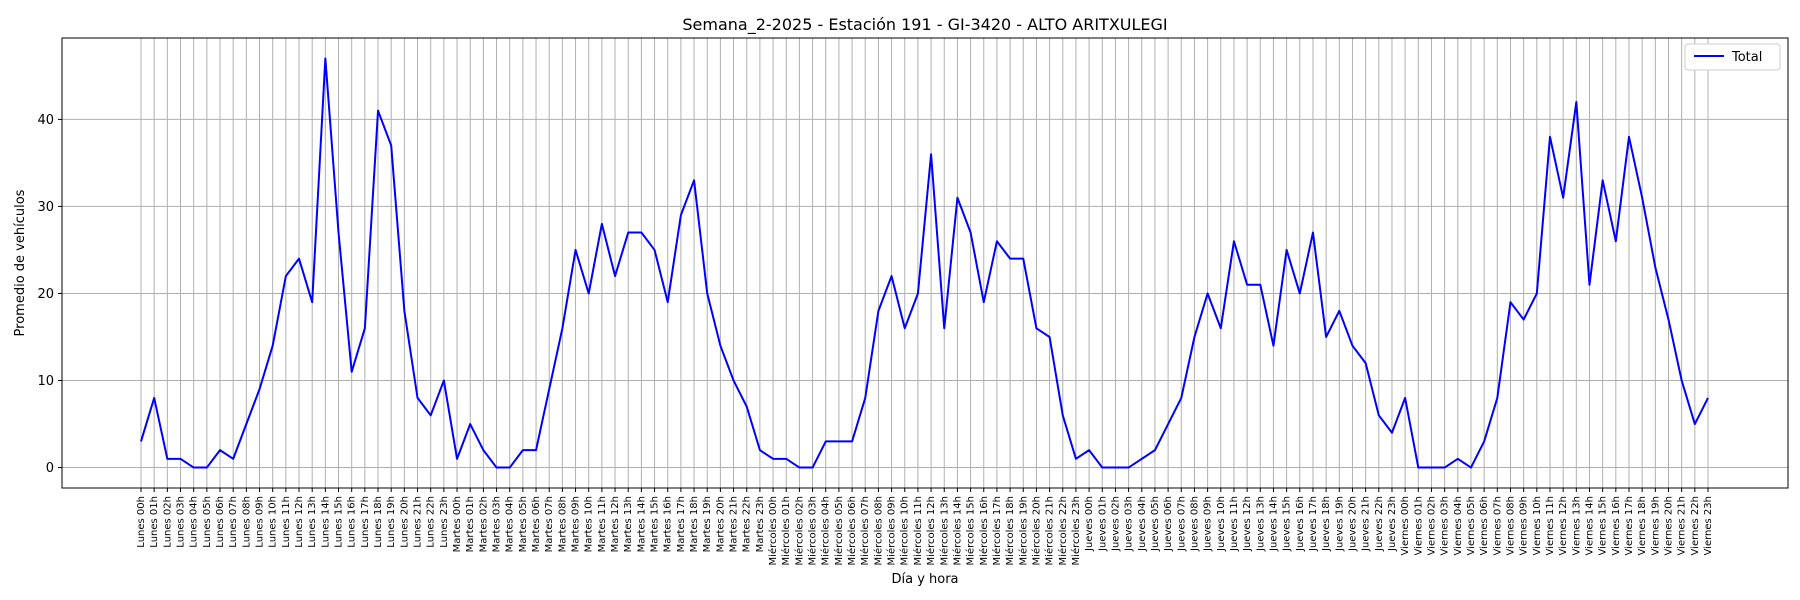 This screenshot has width=1800, height=600. What do you see at coordinates (1089, 524) in the screenshot?
I see `x-tick-label: Jueves 00h` at bounding box center [1089, 524].